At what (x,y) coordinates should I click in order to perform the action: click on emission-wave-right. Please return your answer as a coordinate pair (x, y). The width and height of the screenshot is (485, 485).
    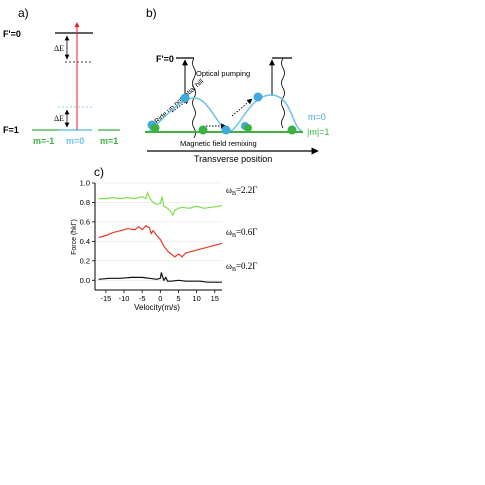
    Looking at the image, I should click on (283, 93).